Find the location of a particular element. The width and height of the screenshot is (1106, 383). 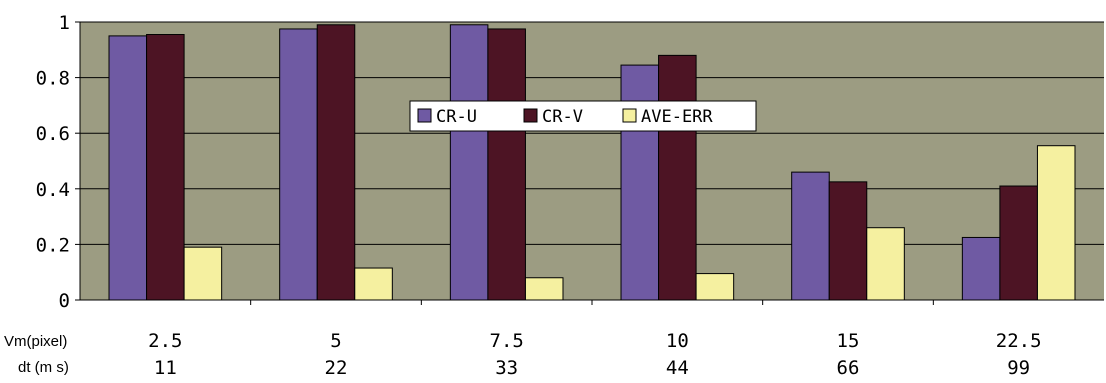

category-label-vm: 22.5 is located at coordinates (1019, 341).